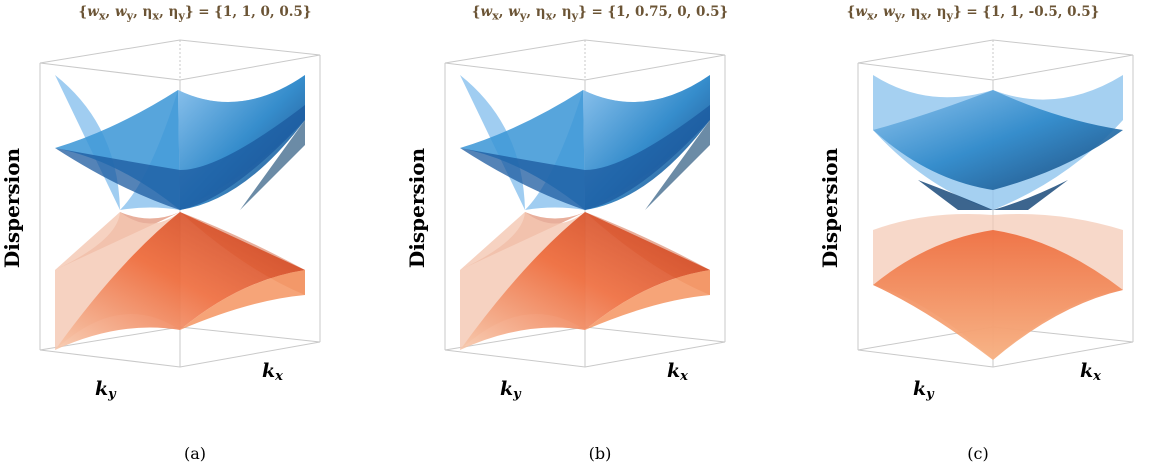 Image resolution: width=1169 pixels, height=472 pixels. Describe the element at coordinates (195, 13) in the screenshot. I see `panel-title: {wx, wy, ηx, ηy} = {1, 1, 0, 0.5}` at that location.